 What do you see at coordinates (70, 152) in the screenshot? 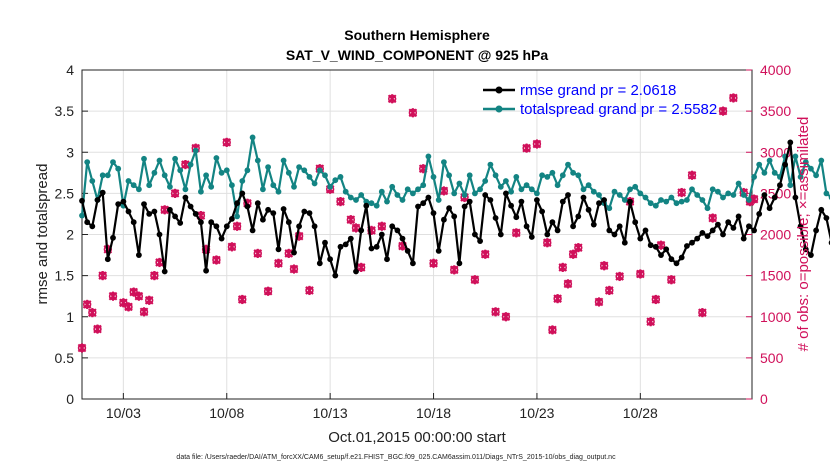
I see `y-tick-label-left: 3` at bounding box center [70, 152].